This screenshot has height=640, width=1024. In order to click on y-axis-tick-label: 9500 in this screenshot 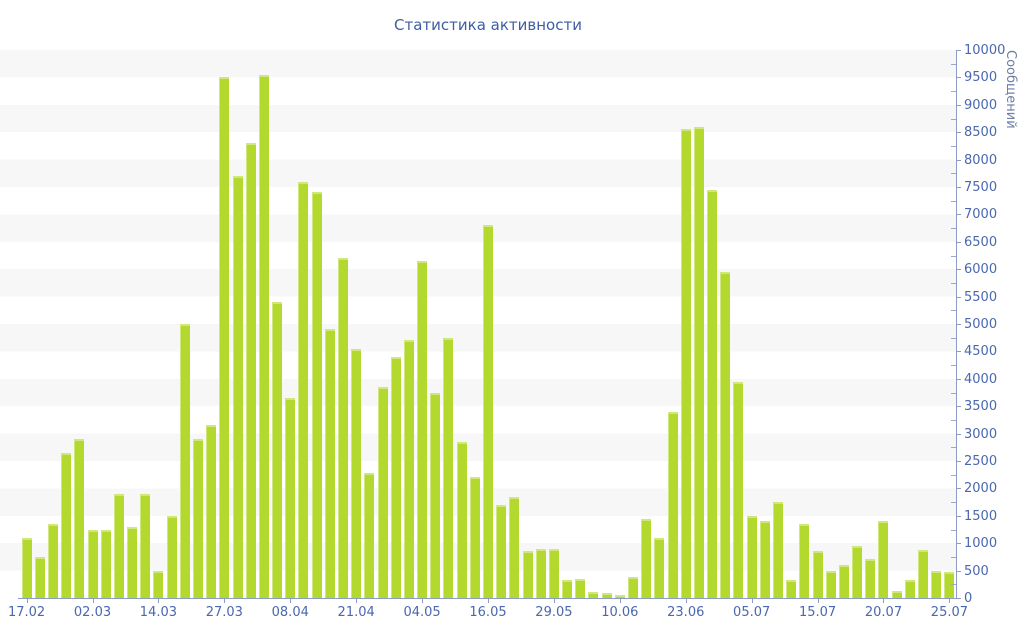, I will do `click(981, 78)`.